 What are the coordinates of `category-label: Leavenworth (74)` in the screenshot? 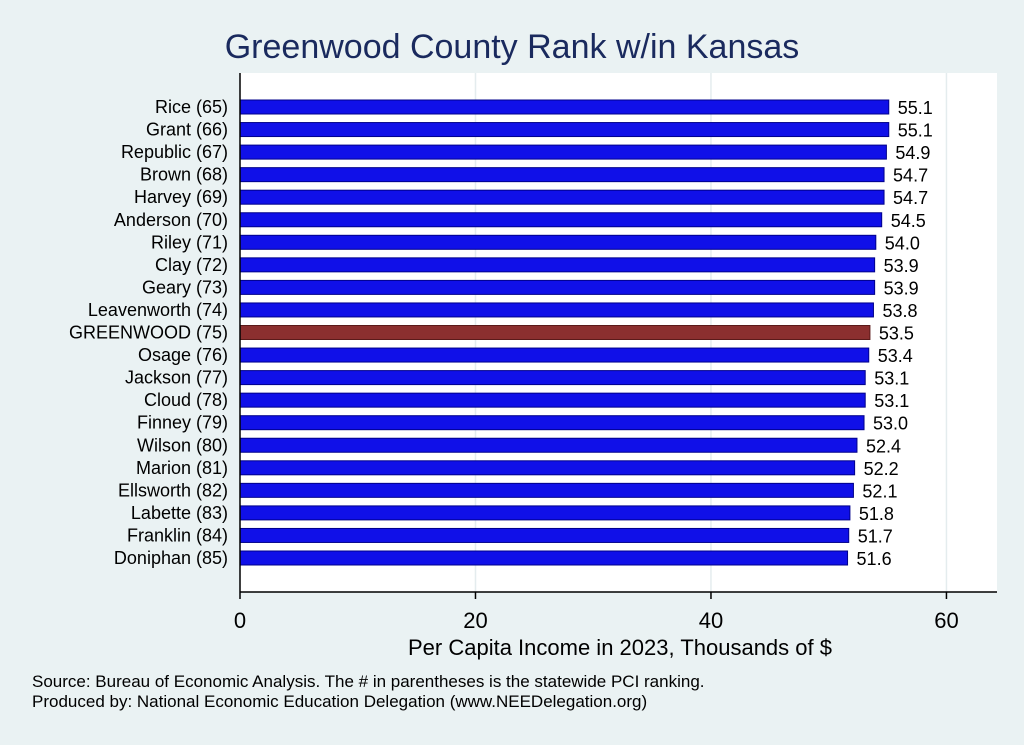 It's located at (158, 310).